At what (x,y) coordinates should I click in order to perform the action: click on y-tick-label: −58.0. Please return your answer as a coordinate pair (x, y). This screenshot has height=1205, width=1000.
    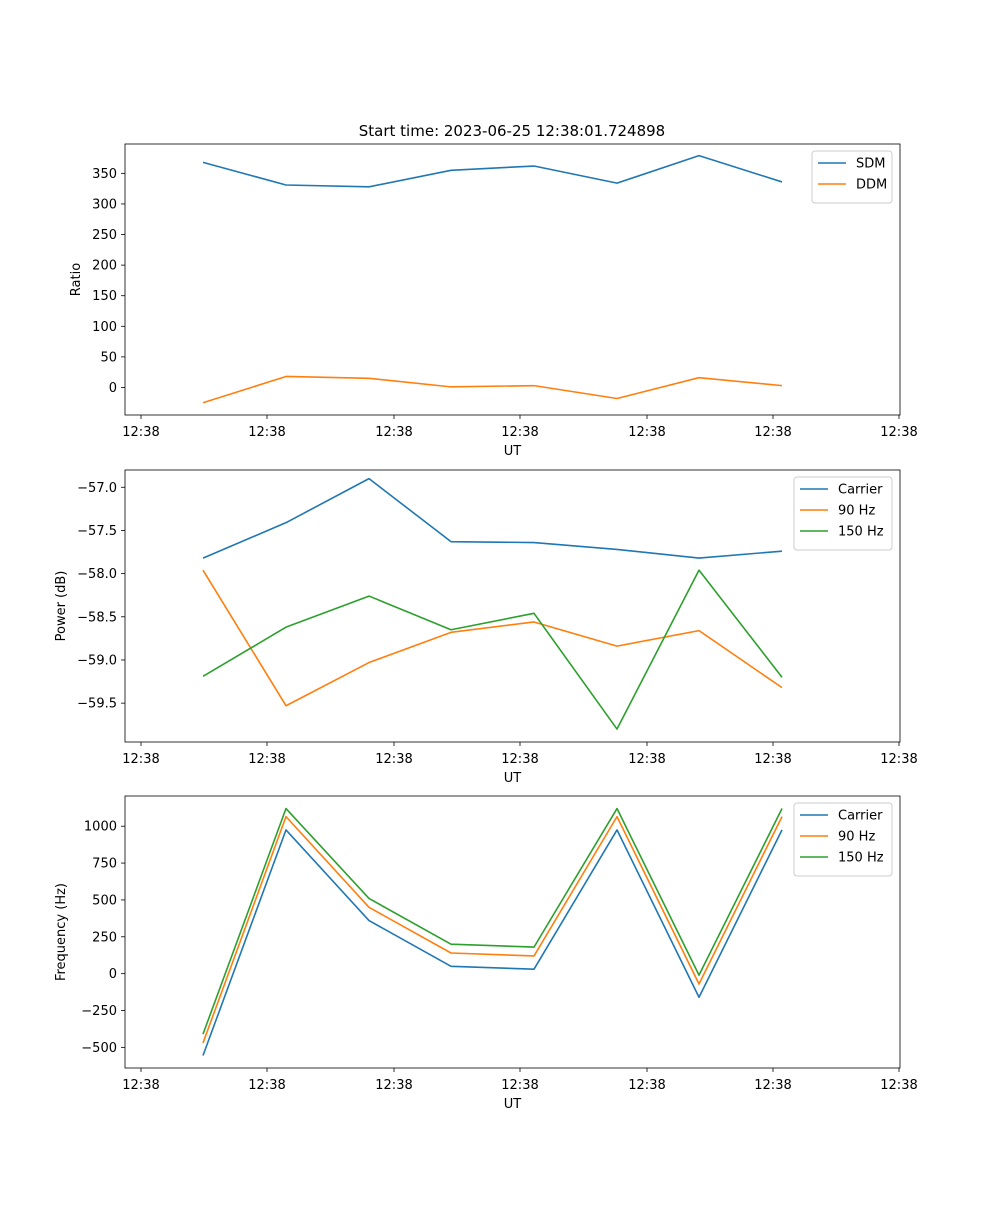
    Looking at the image, I should click on (97, 574).